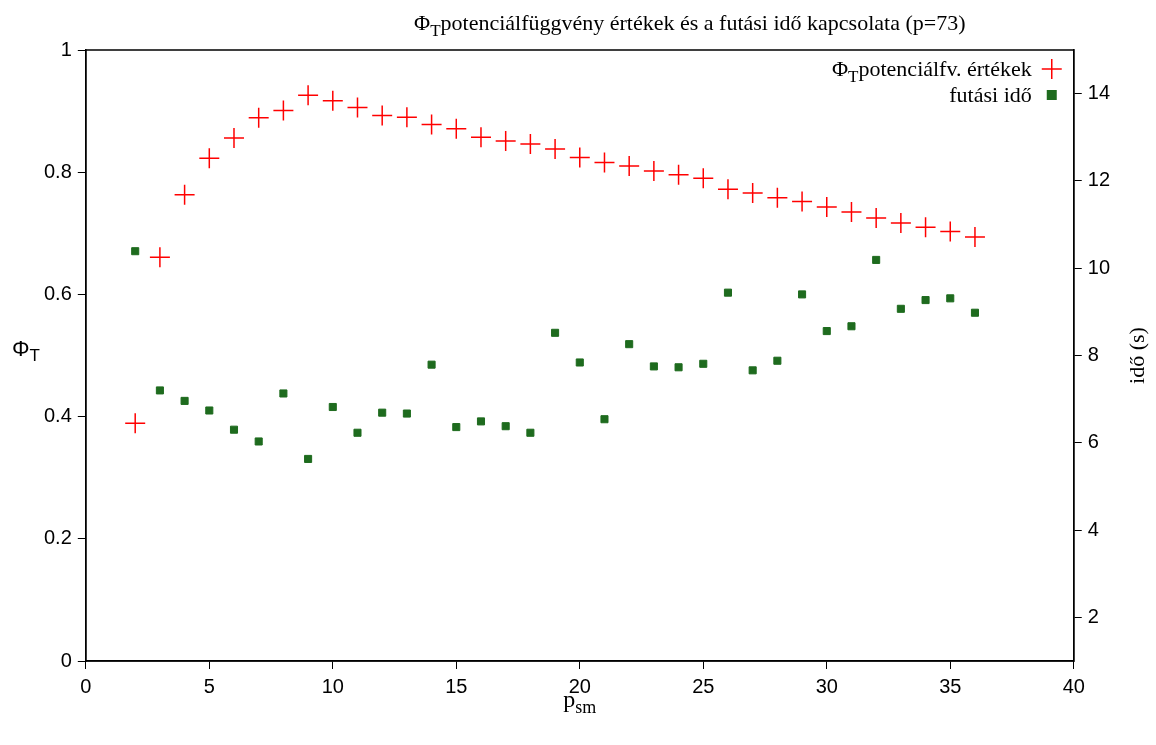  I want to click on y2-tick-label: 2, so click(1093, 615).